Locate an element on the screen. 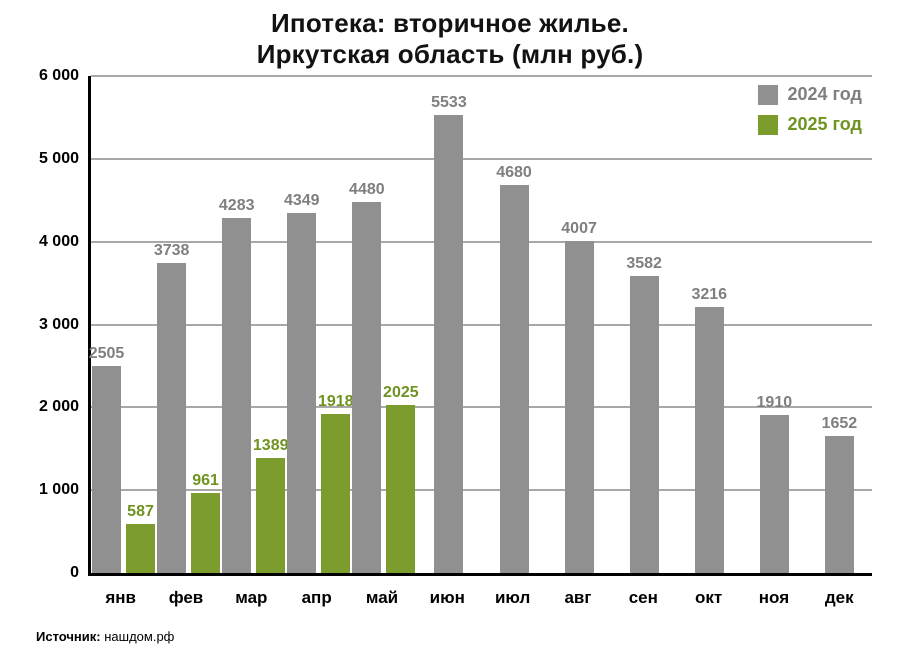  bar-group-июл: 4680 is located at coordinates (513, 324).